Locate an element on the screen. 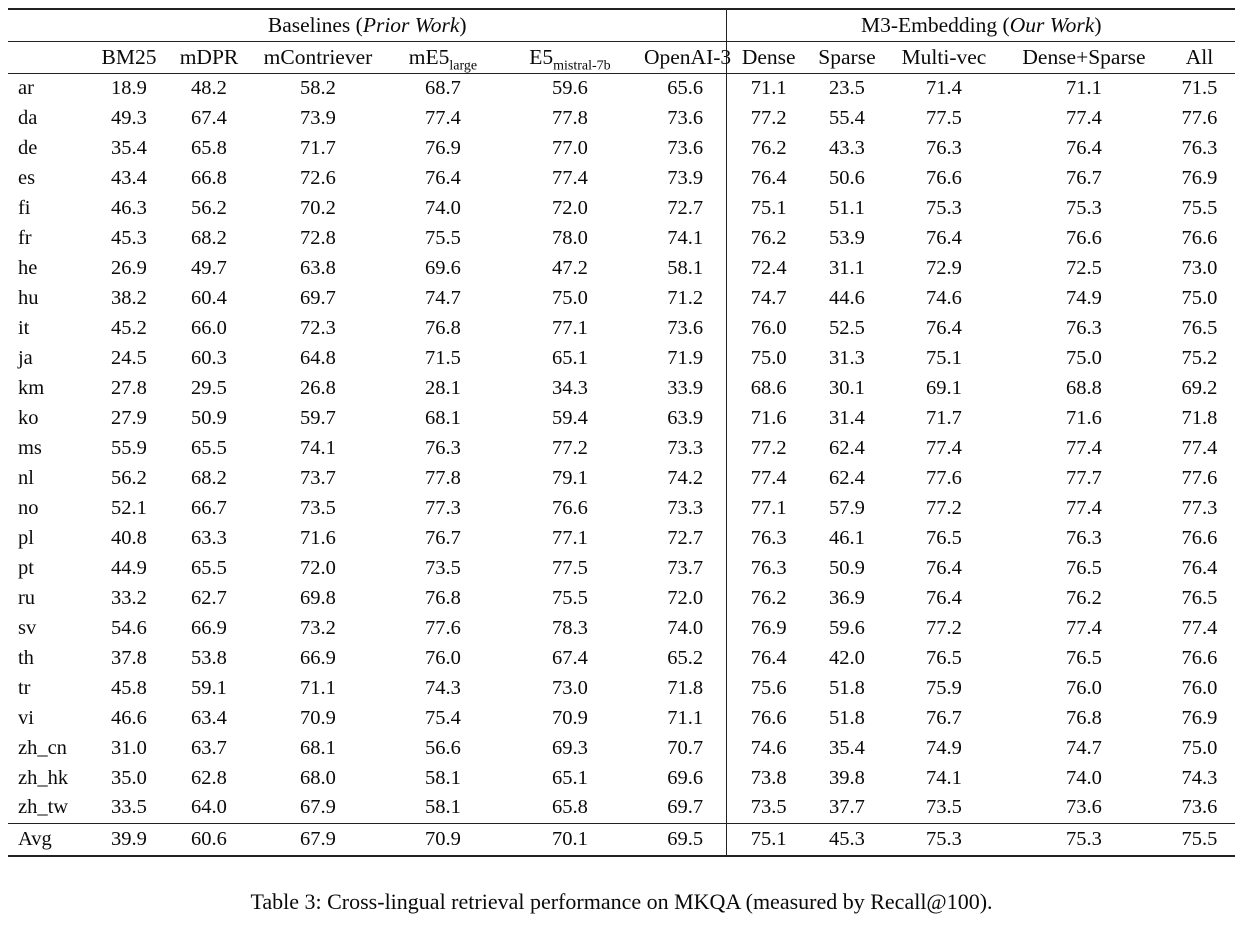  cell: 74.1 is located at coordinates (944, 777).